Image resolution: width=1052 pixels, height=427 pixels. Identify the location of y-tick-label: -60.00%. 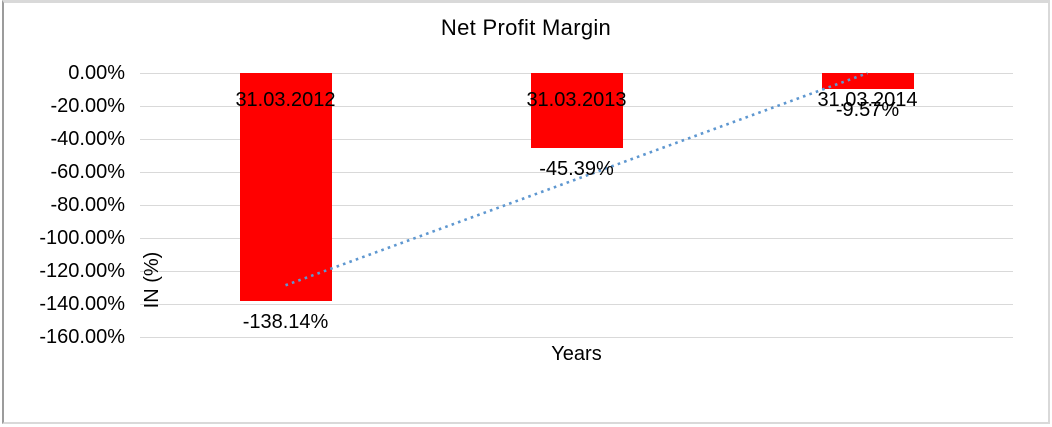
(88, 172).